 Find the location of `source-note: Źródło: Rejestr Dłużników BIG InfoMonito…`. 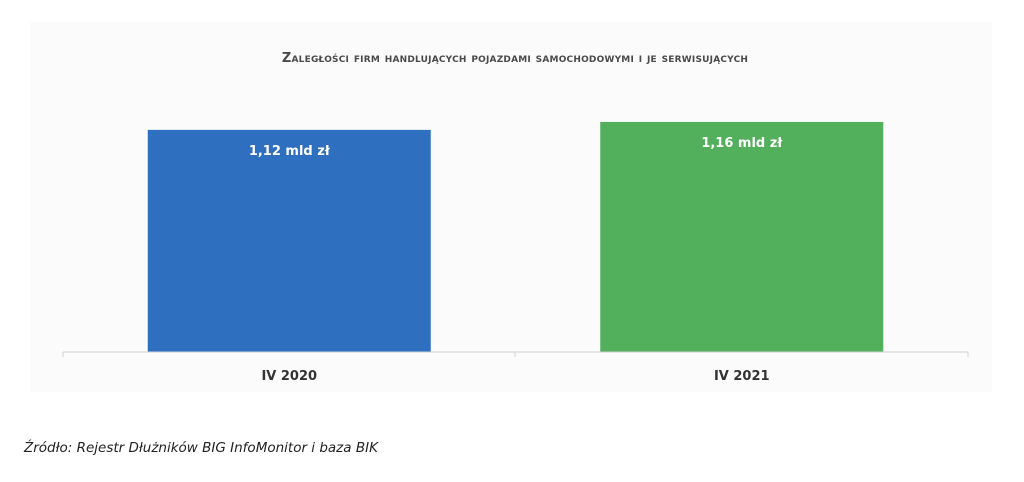

source-note: Źródło: Rejestr Dłużników BIG InfoMonito… is located at coordinates (201, 448).